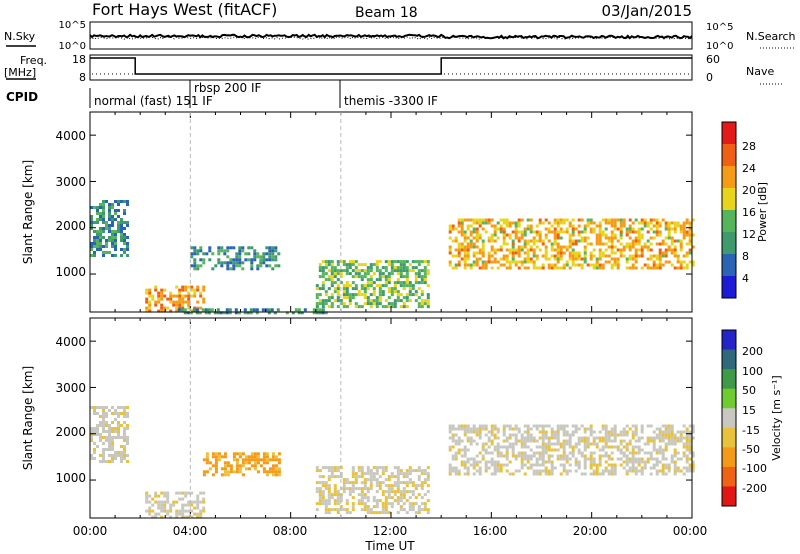  What do you see at coordinates (745, 256) in the screenshot?
I see `power-cbar-tick-8: 8` at bounding box center [745, 256].